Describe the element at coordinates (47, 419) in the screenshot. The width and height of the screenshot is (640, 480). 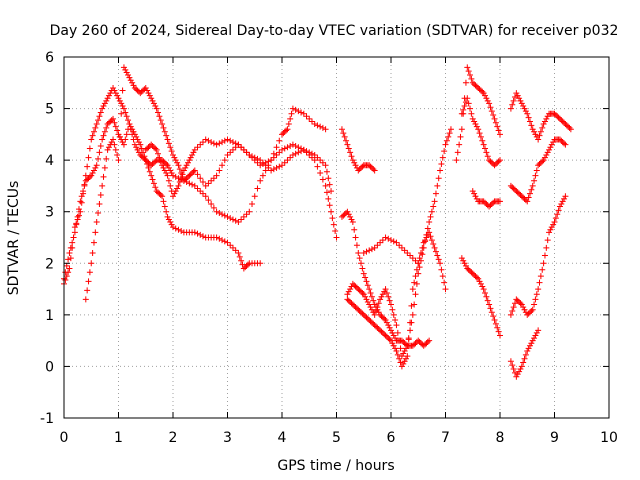
I see `y-tick-label: -1` at that location.